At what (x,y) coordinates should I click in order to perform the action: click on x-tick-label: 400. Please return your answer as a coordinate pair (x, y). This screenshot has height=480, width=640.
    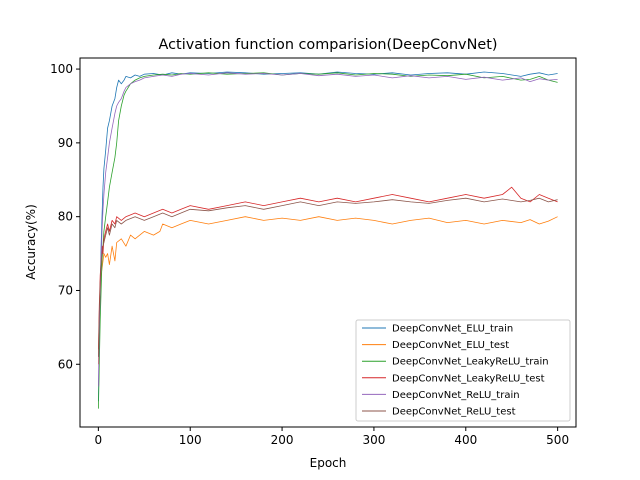
    Looking at the image, I should click on (465, 440).